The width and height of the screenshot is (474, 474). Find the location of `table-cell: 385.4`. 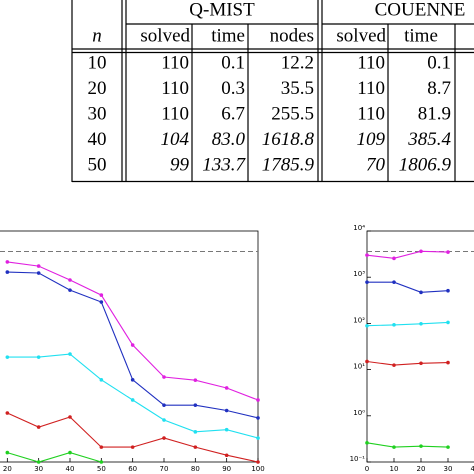

table-cell: 385.4 is located at coordinates (429, 139).